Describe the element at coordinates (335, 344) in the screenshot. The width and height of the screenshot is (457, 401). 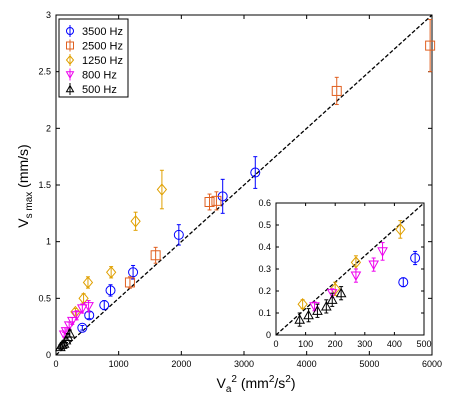
I see `x-tick-label: 200` at that location.